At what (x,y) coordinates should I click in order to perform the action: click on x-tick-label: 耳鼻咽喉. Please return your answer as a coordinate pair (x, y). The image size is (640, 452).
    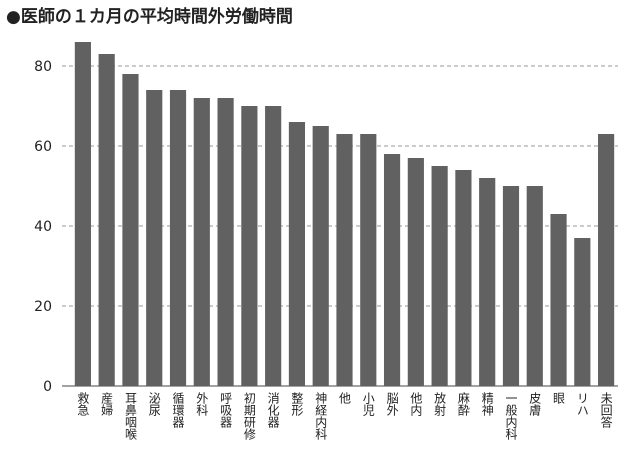
    Looking at the image, I should click on (130, 416).